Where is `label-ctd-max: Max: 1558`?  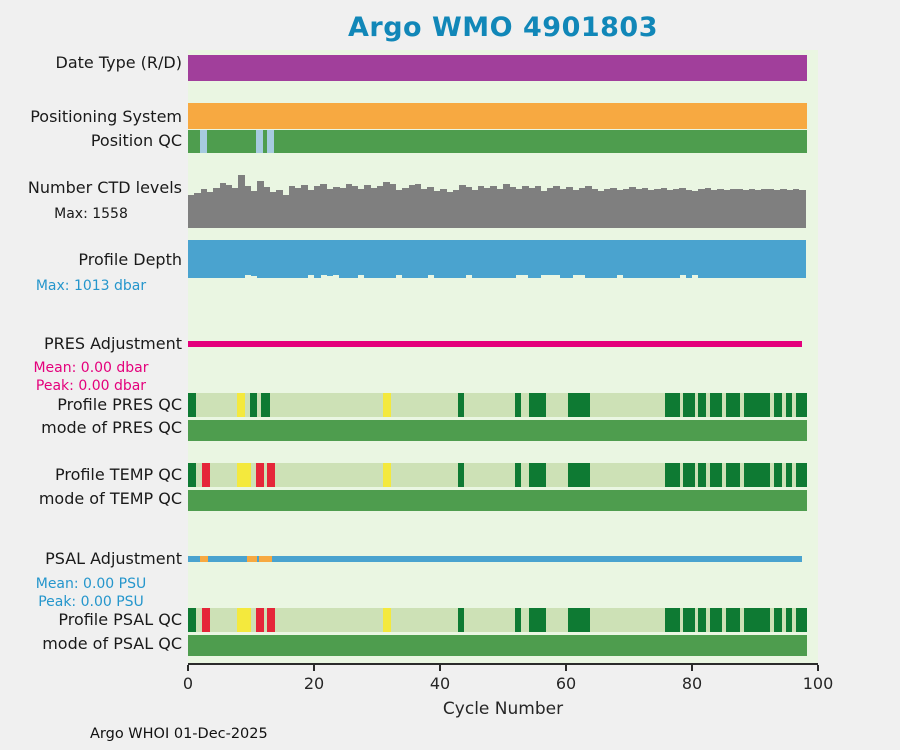 label-ctd-max: Max: 1558 is located at coordinates (91, 214).